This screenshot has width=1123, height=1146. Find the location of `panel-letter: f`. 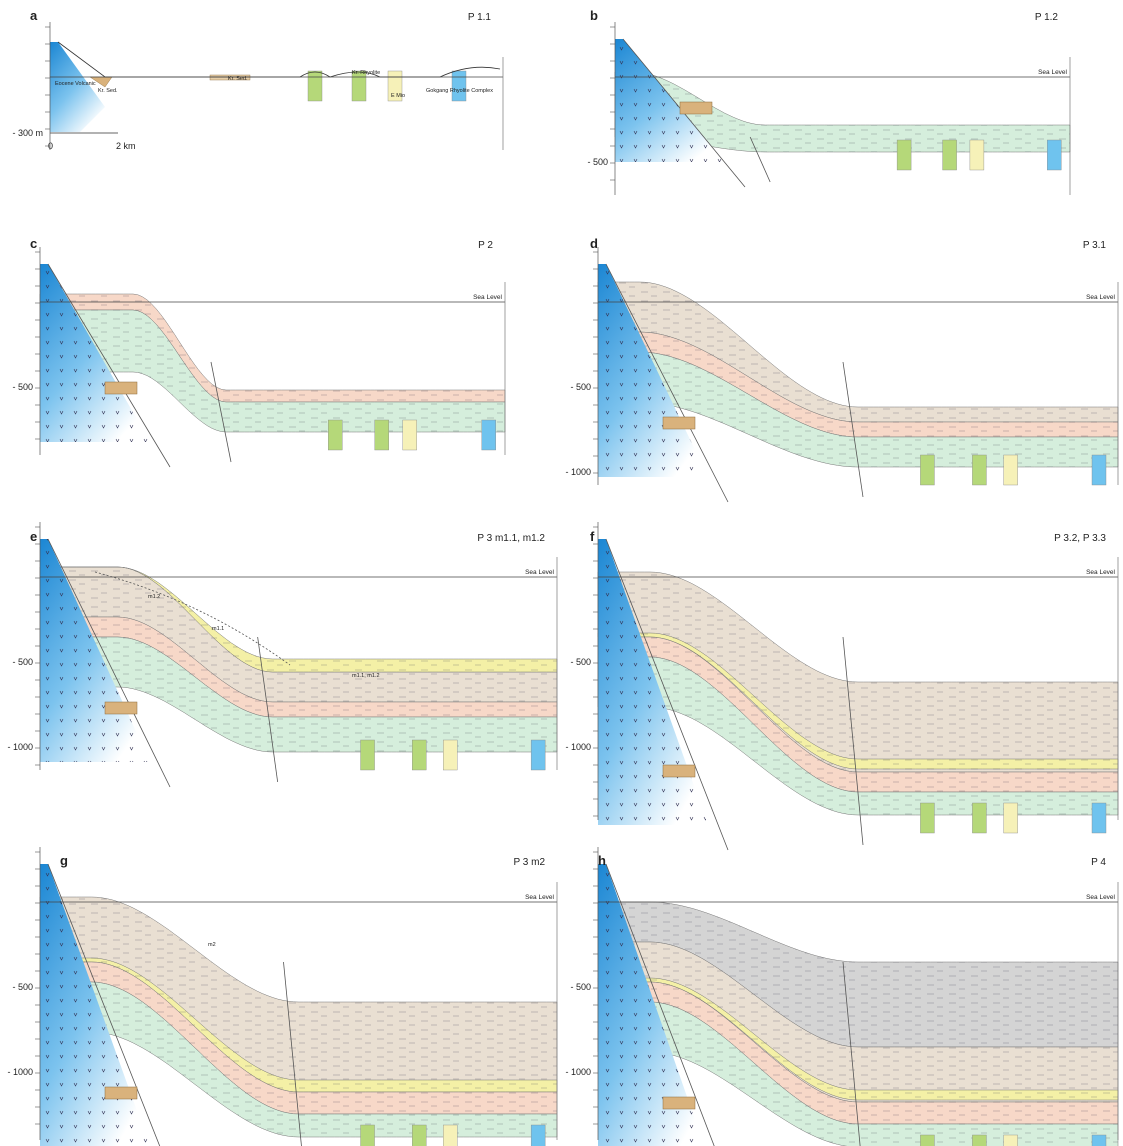

panel-letter: f is located at coordinates (592, 536).